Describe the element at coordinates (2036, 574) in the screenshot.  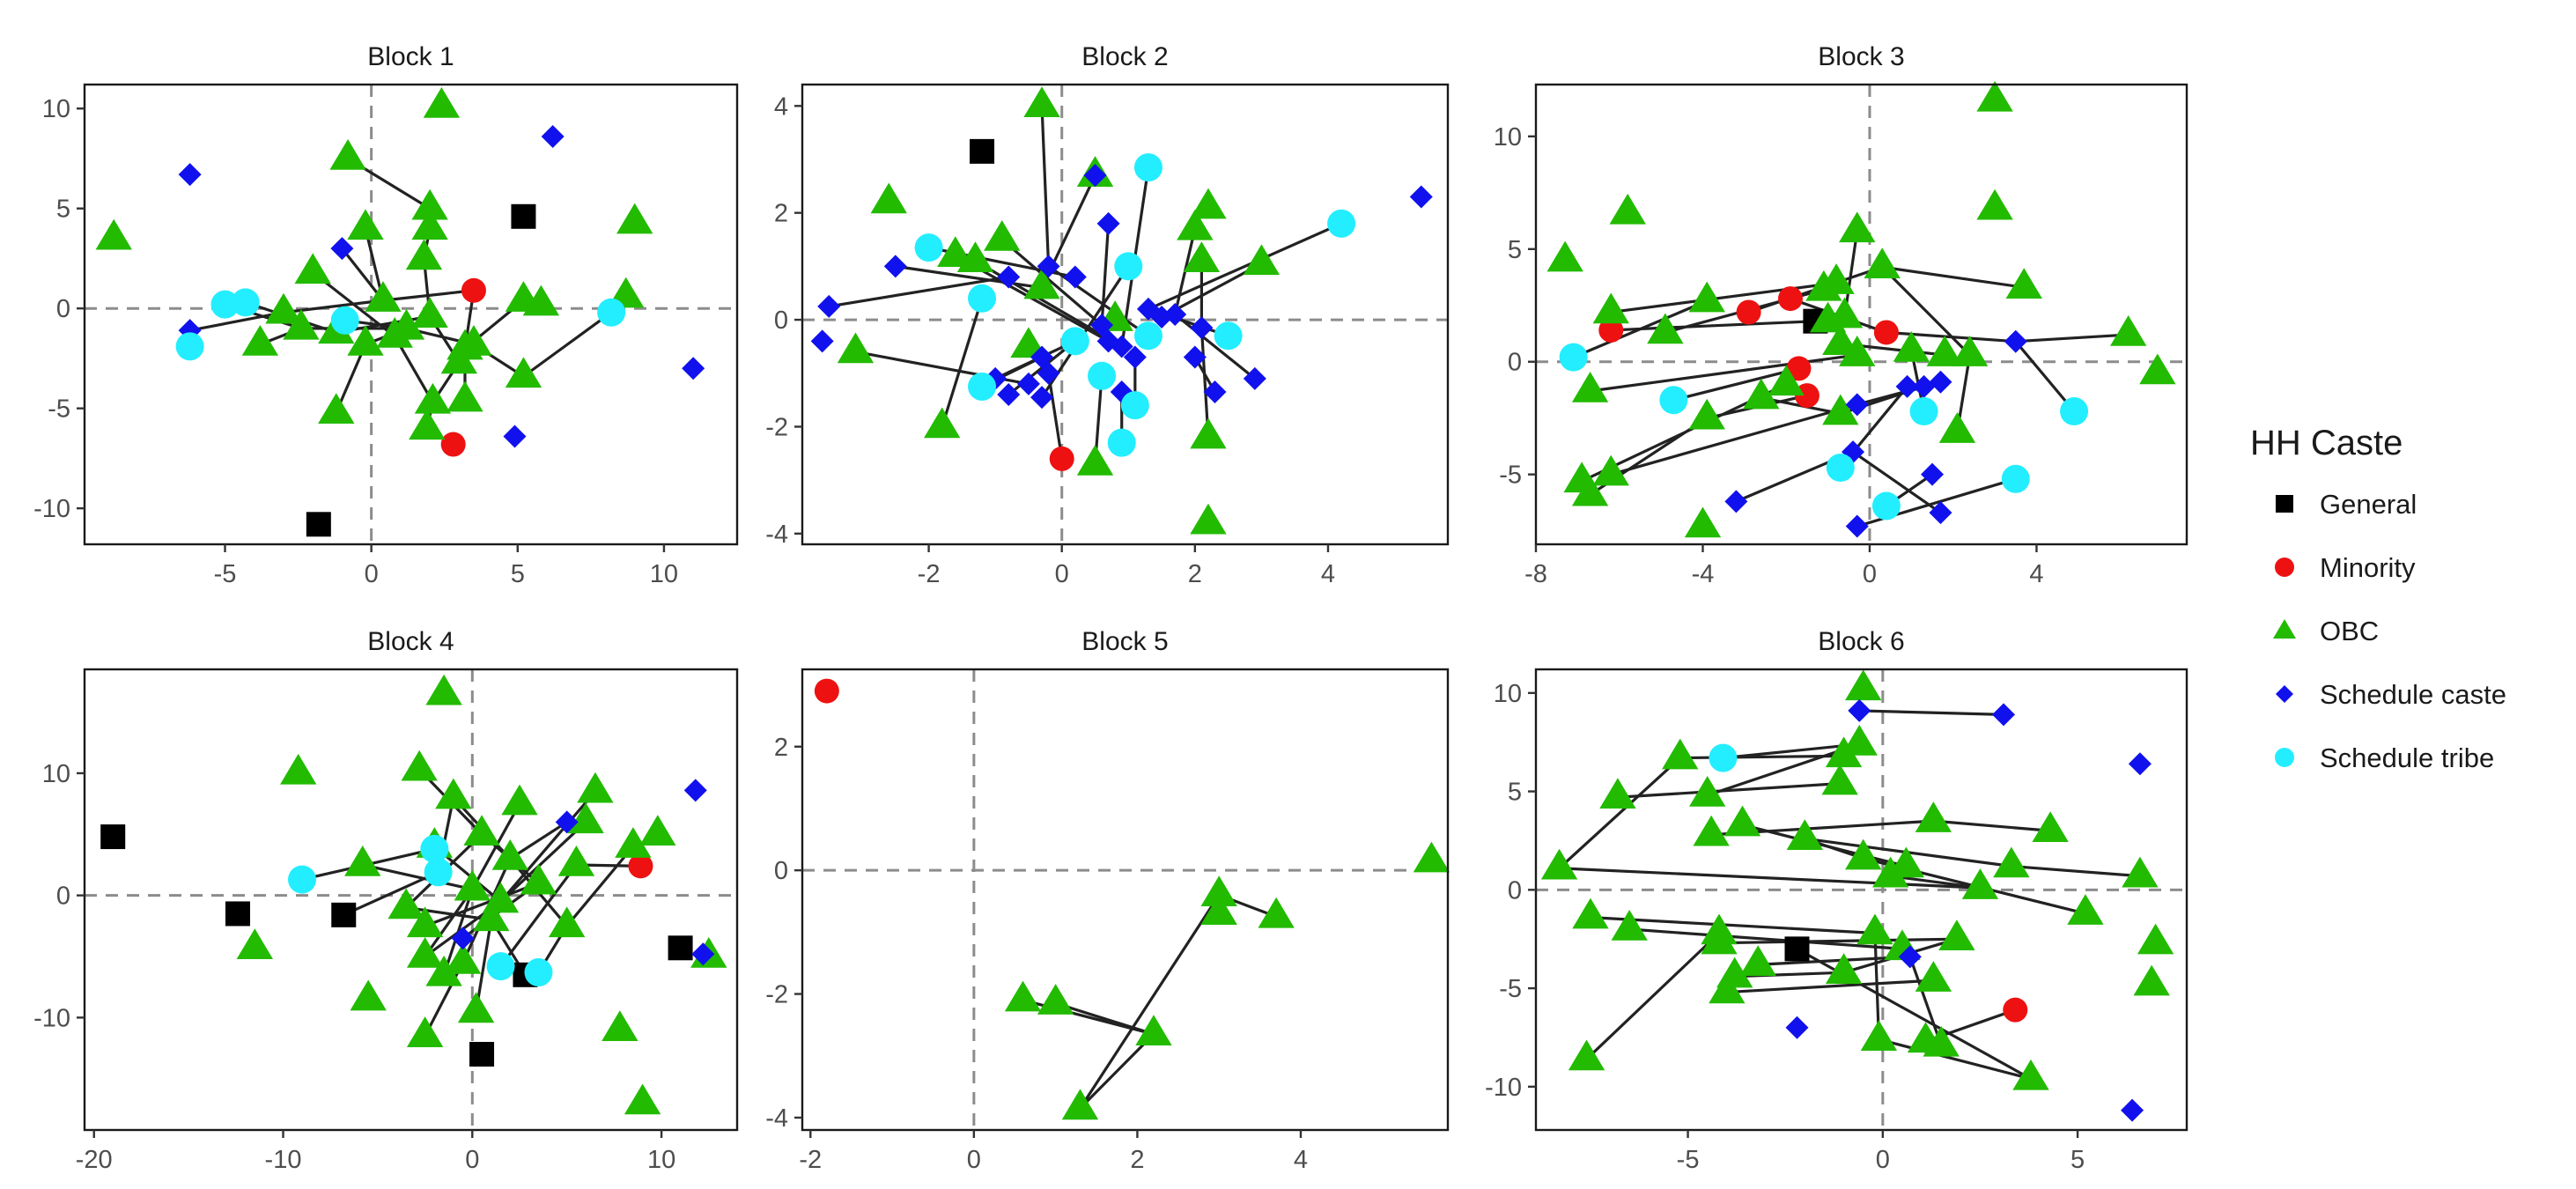
I see `x-tick-label: 4` at that location.